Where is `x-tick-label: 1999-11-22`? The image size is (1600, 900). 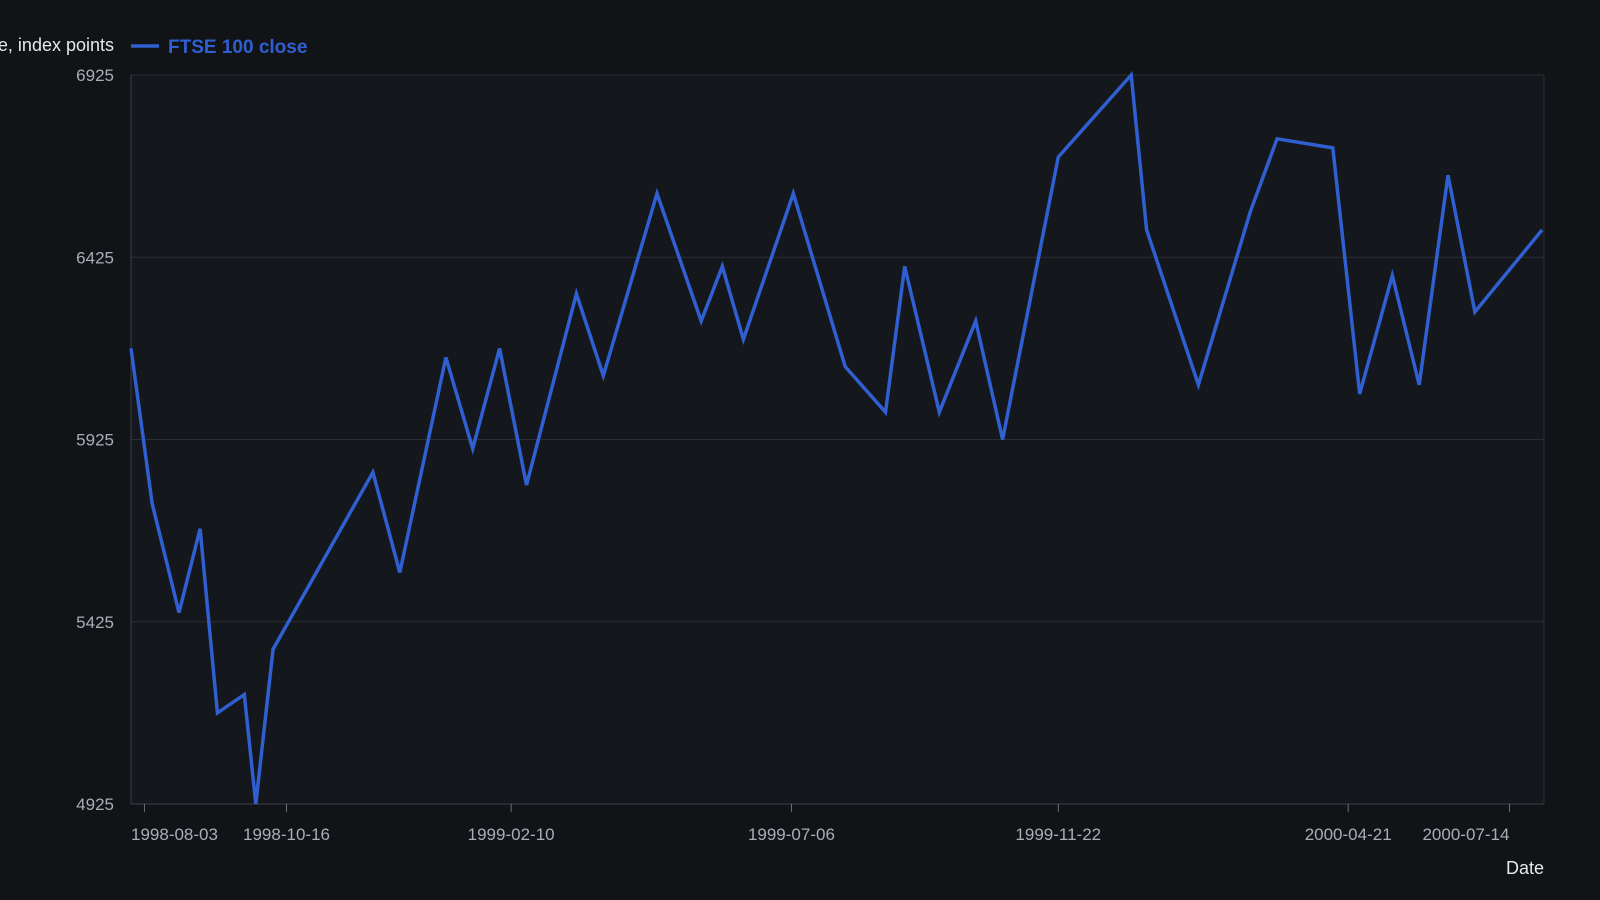
x-tick-label: 1999-11-22 is located at coordinates (1058, 834).